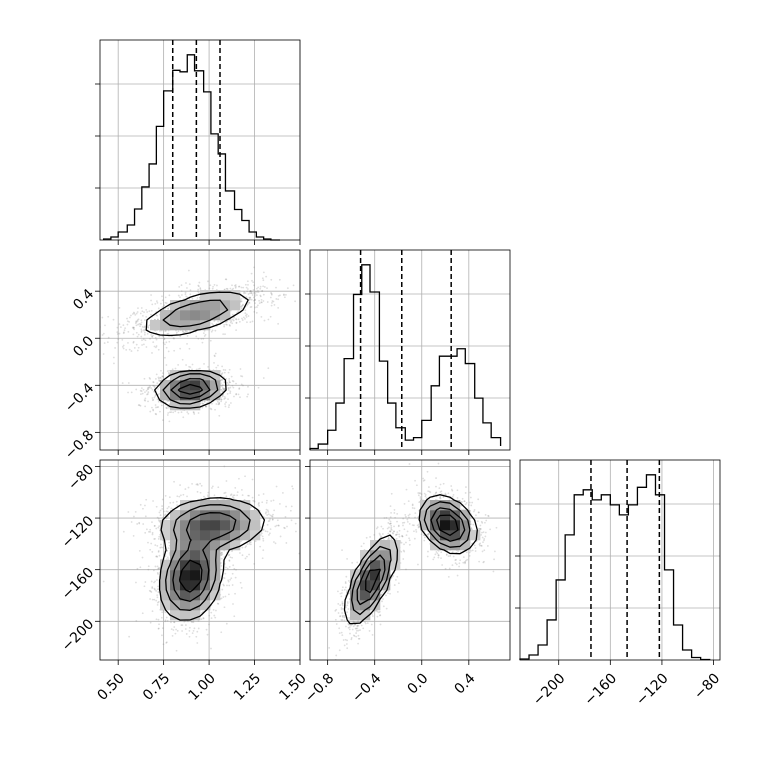 The height and width of the screenshot is (760, 760). What do you see at coordinates (195, 352) in the screenshot?
I see `contour-line` at bounding box center [195, 352].